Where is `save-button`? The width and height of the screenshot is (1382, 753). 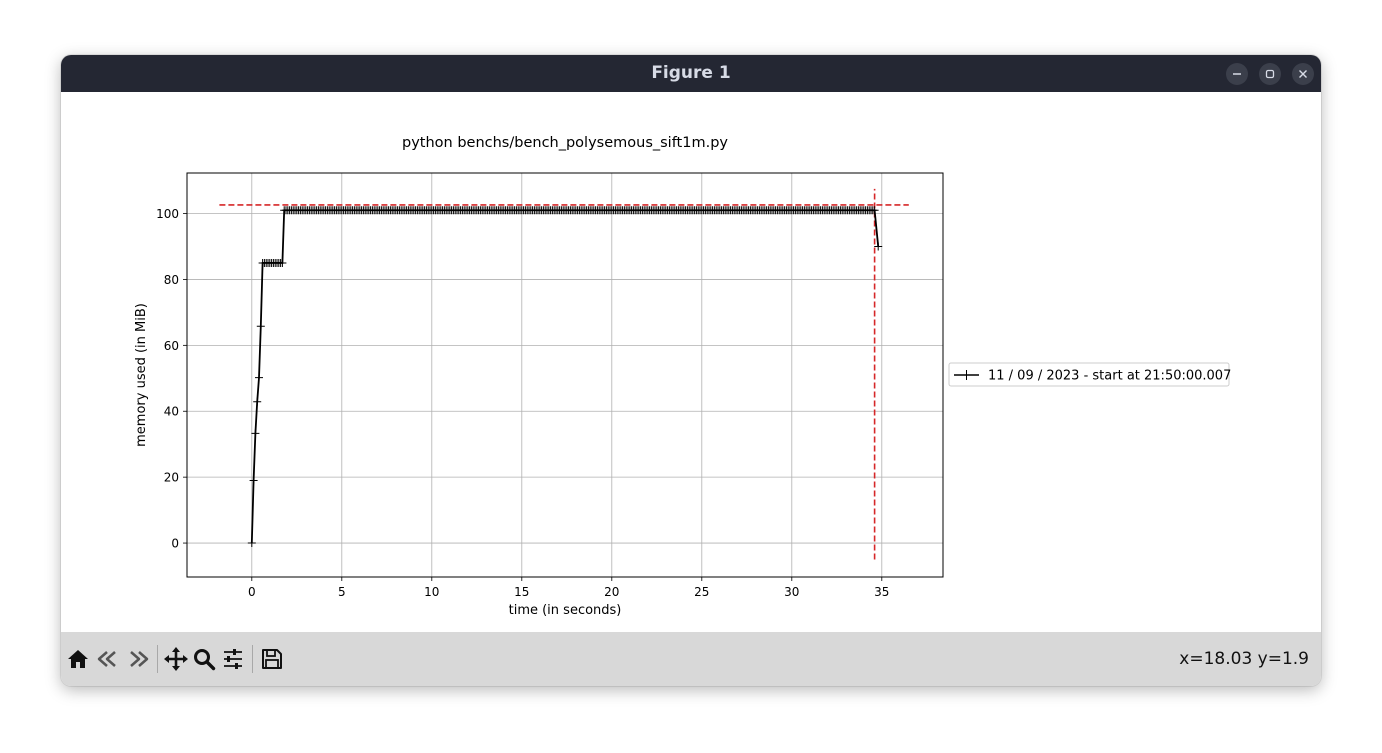
save-button is located at coordinates (272, 659).